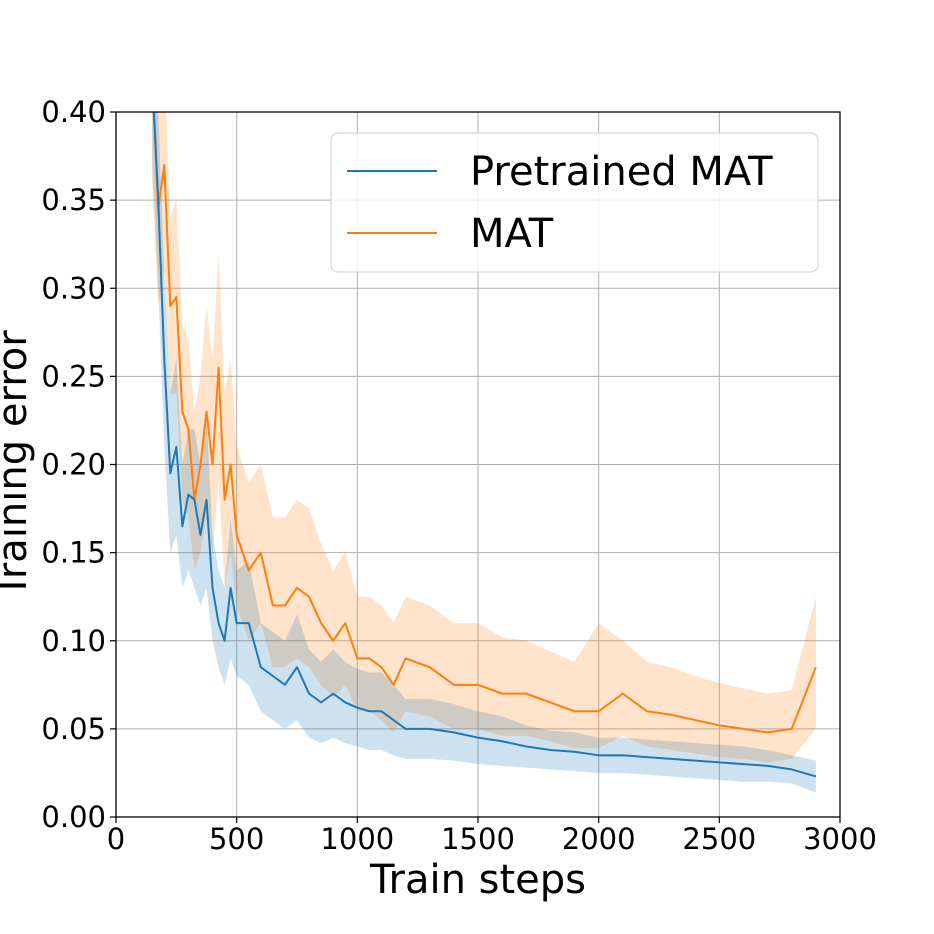  Describe the element at coordinates (73, 641) in the screenshot. I see `y-tick-label: 0.10` at that location.